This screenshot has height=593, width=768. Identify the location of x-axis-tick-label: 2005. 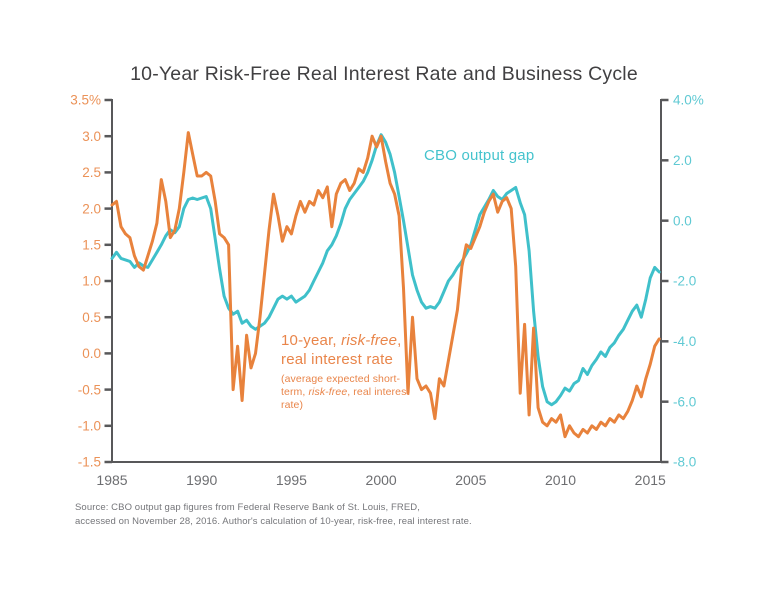
(470, 480).